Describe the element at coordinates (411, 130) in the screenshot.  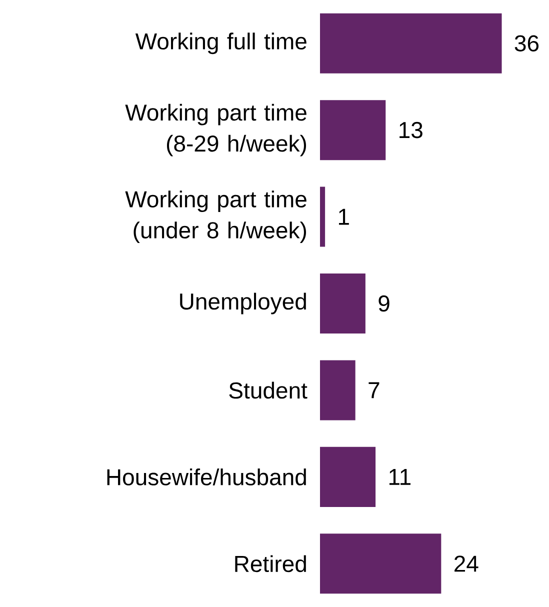
I see `data-label: 13` at that location.